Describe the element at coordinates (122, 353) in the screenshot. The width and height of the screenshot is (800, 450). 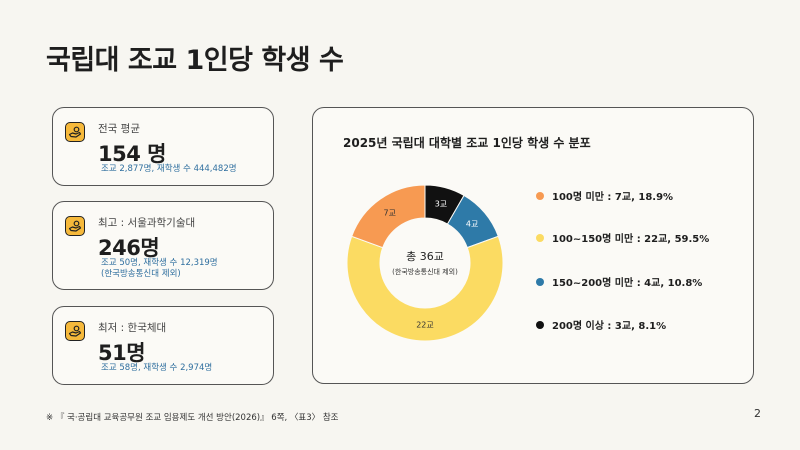
I see `card-value: 51명` at that location.